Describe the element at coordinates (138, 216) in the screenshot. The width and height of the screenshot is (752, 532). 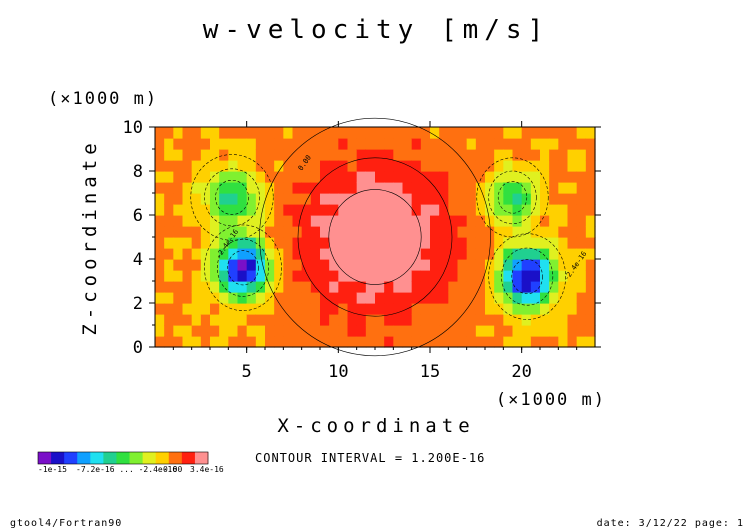
I see `y-tick-label: 6` at that location.